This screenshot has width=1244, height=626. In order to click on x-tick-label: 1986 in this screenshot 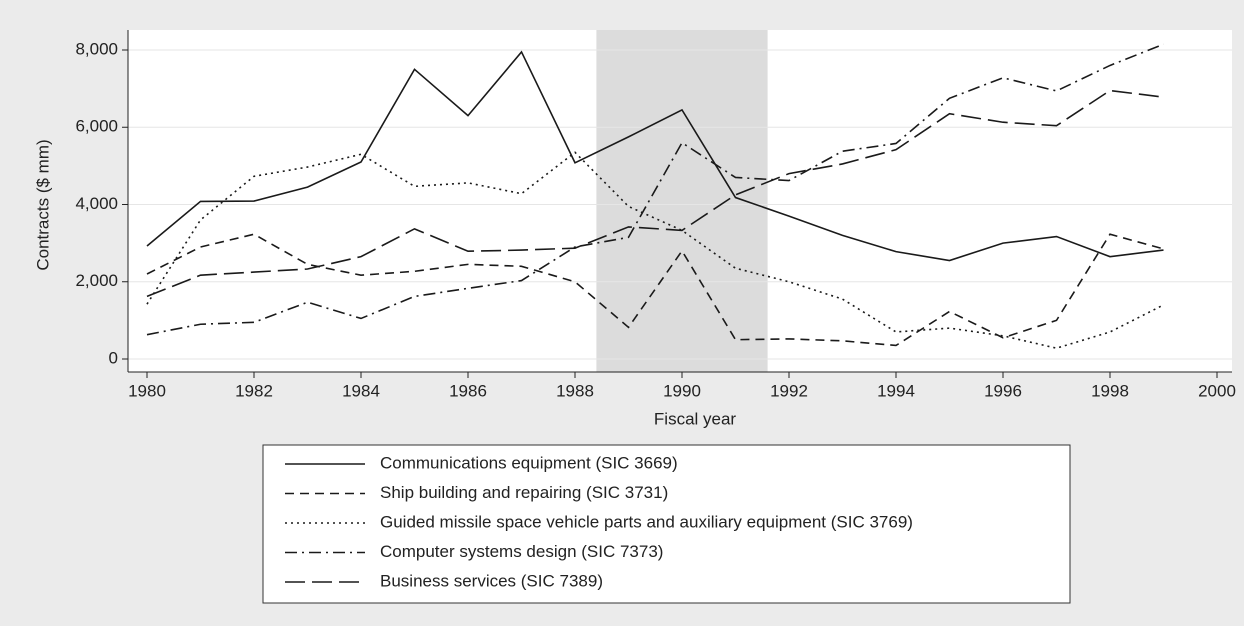, I will do `click(468, 390)`.